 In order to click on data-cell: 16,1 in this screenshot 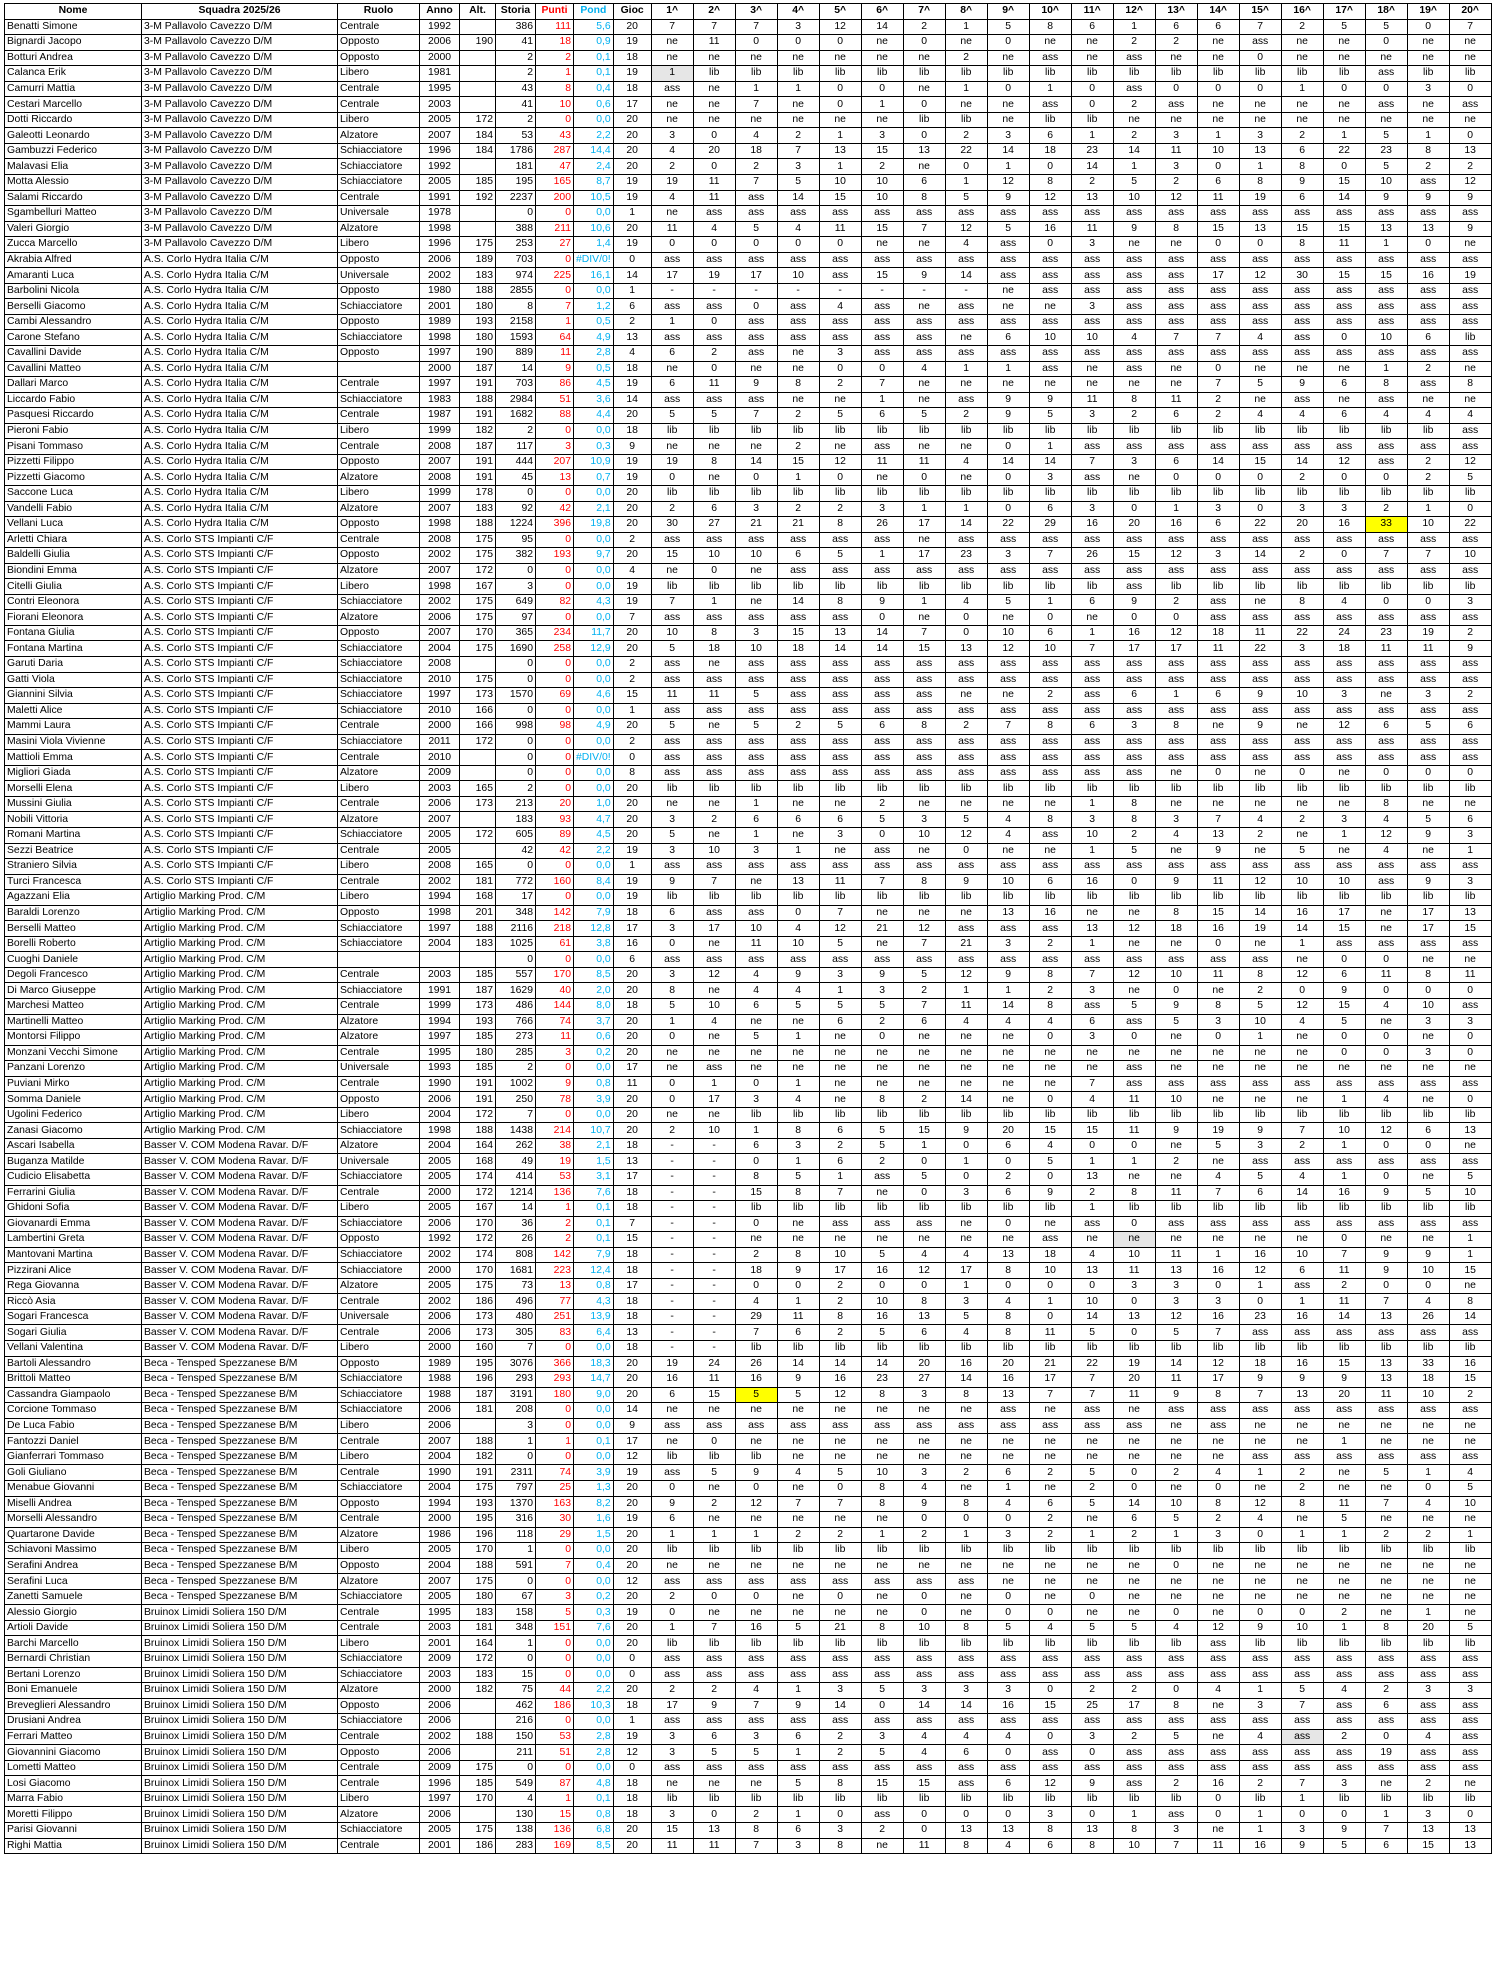, I will do `click(593, 275)`.